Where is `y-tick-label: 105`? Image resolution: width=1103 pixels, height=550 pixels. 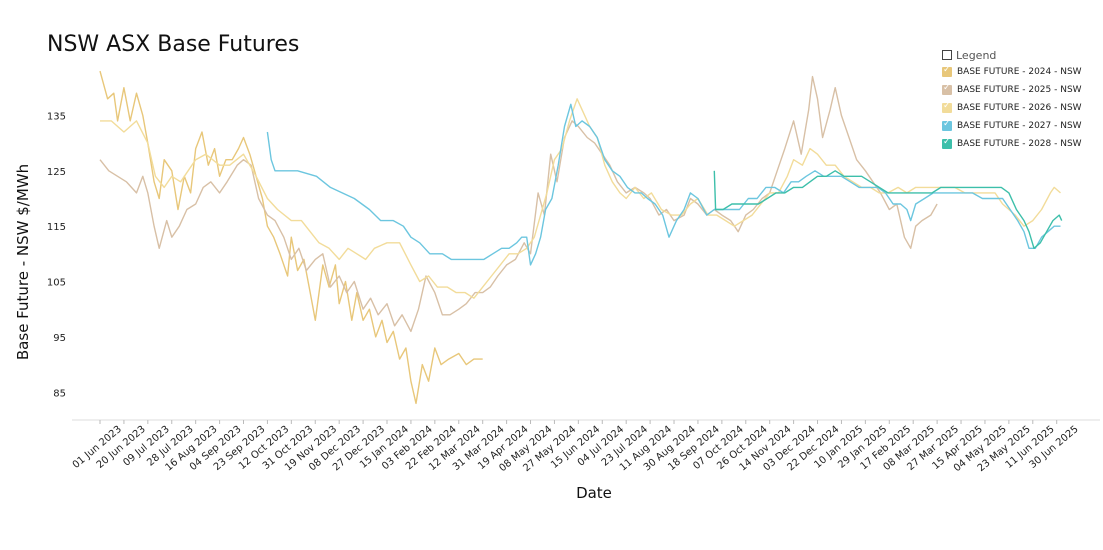 y-tick-label: 105 is located at coordinates (56, 283).